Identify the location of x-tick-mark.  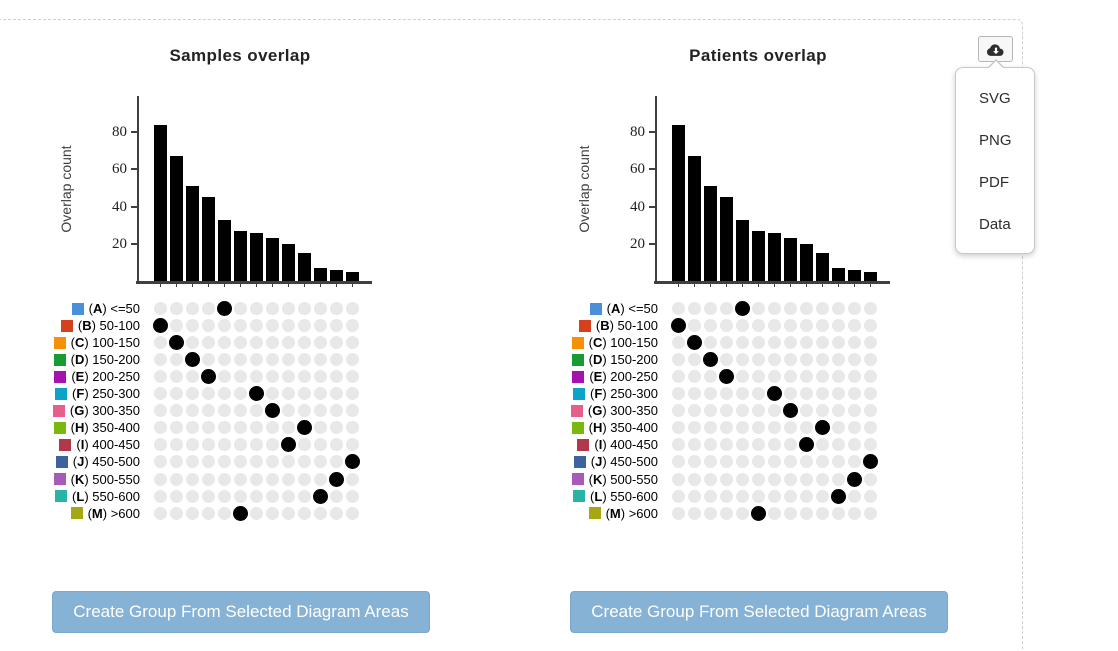
(710, 285).